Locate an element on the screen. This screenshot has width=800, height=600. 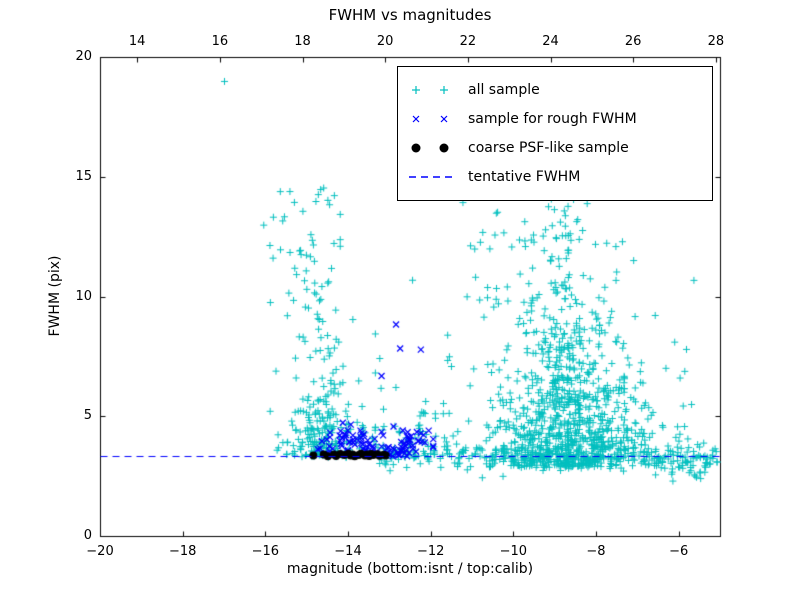
x-tick-label-top: 20 is located at coordinates (385, 41).